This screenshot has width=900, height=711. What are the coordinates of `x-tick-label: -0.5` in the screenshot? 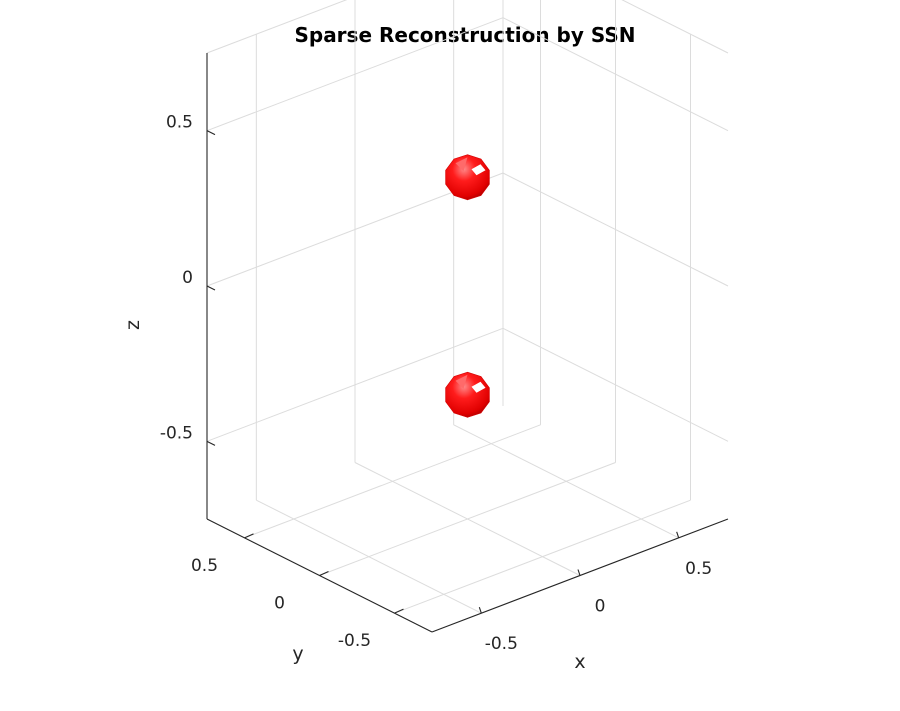 It's located at (501, 644).